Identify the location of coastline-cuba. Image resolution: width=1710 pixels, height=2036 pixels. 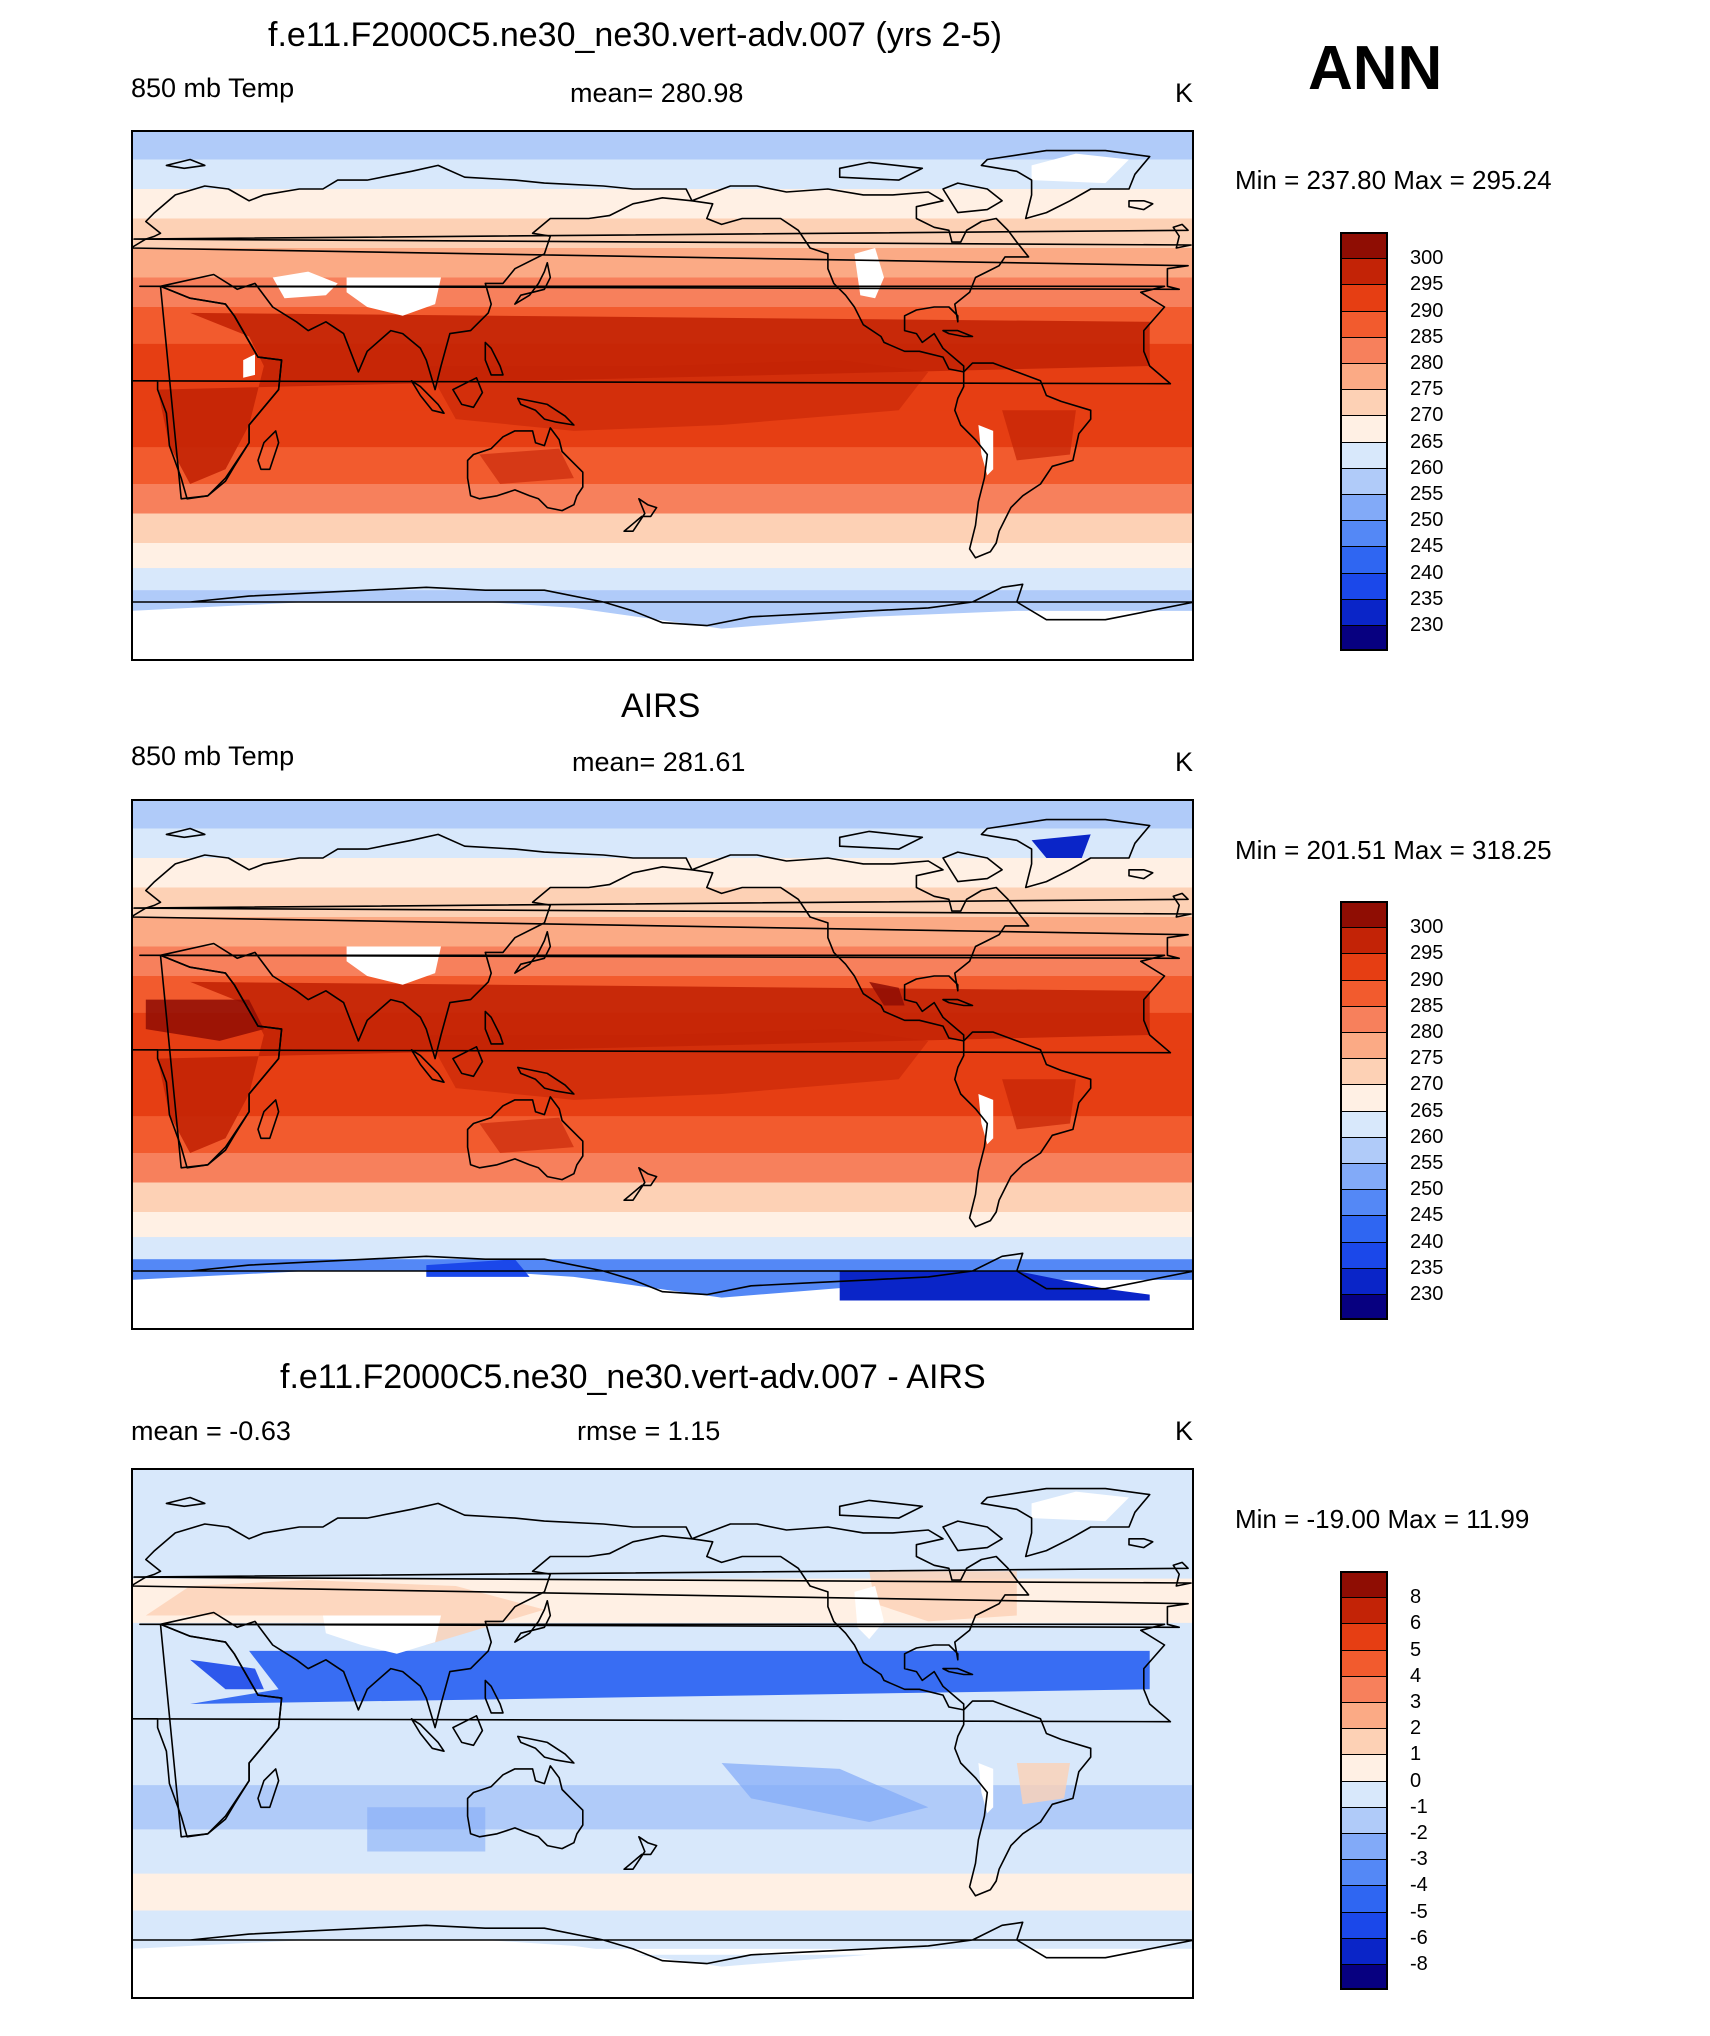
(958, 1002).